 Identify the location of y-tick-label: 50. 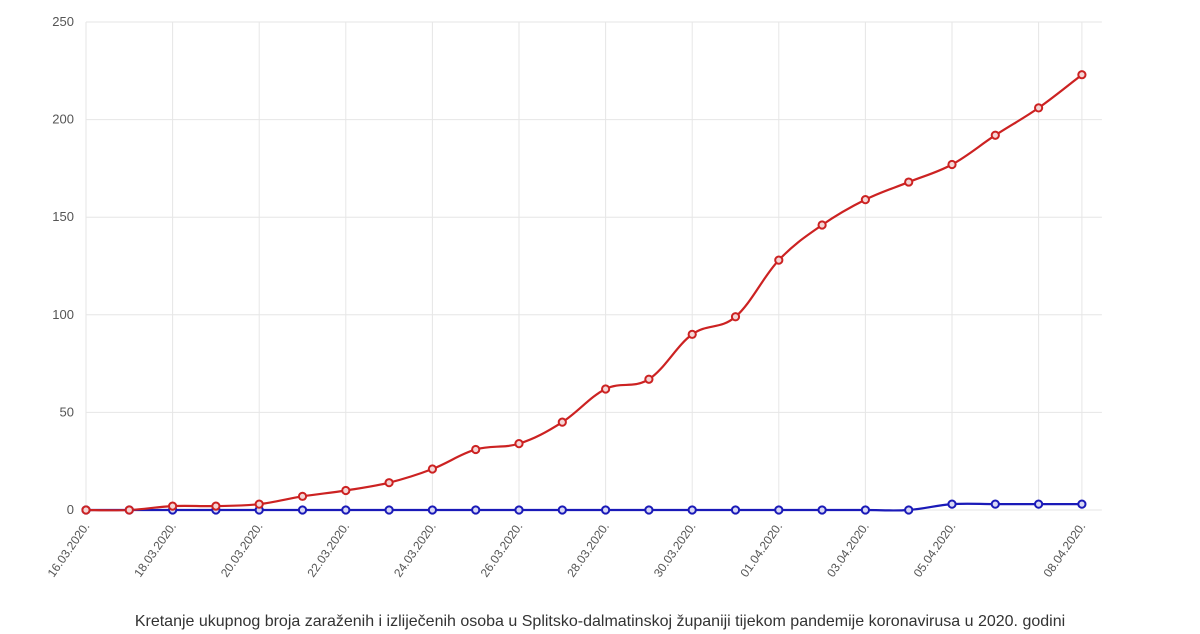
(67, 411).